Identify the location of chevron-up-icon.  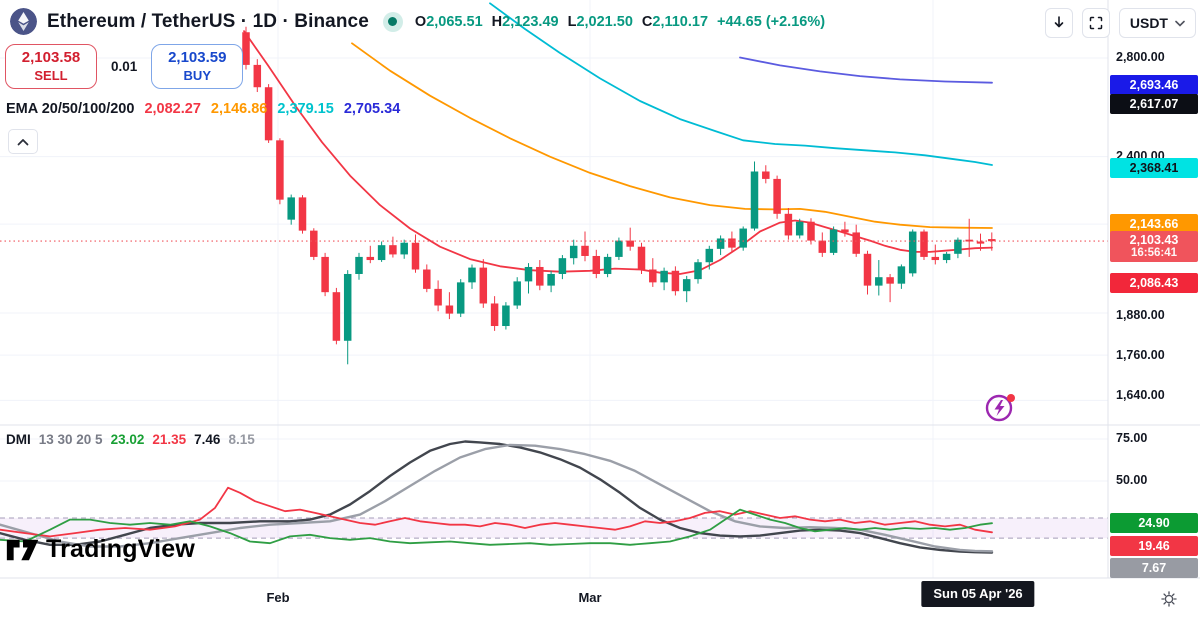
(23, 141).